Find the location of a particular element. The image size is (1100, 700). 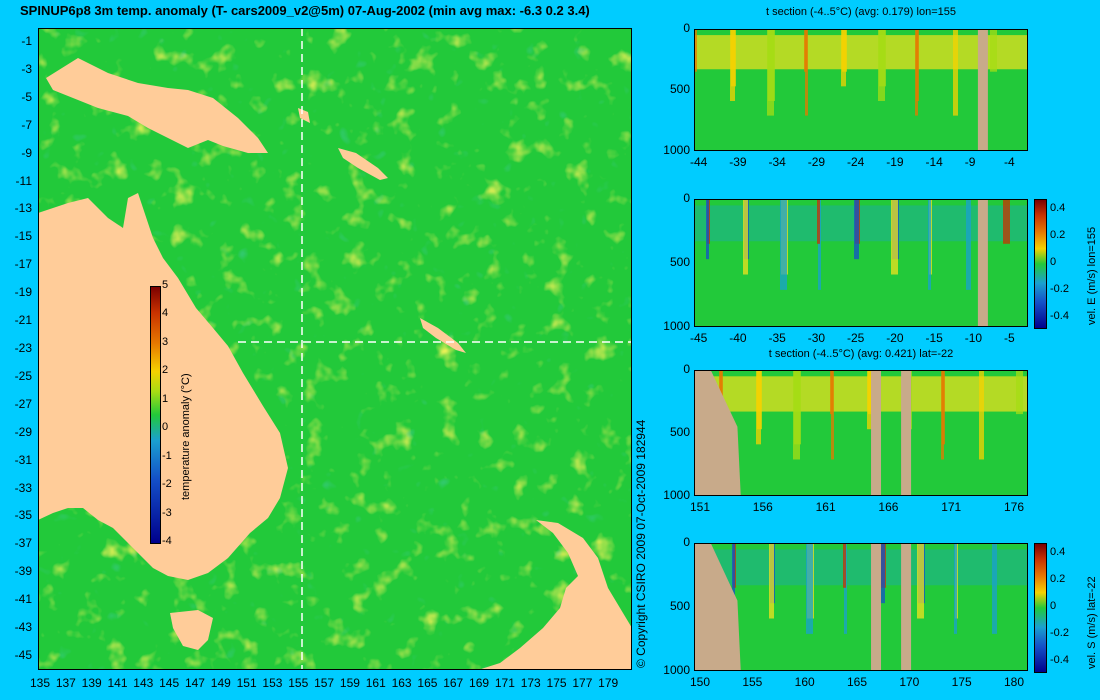

lon-tick-label: 159 is located at coordinates (349, 683).